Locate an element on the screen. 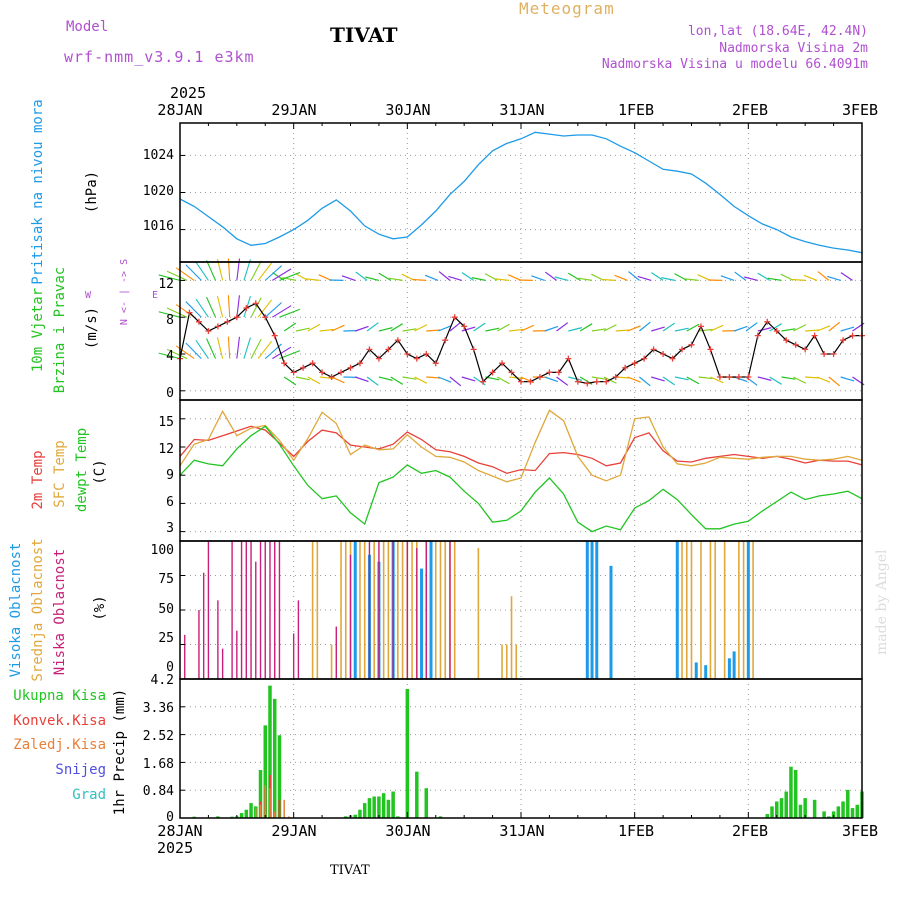 This screenshot has width=900, height=900. tick-label: 50 is located at coordinates (166, 609).